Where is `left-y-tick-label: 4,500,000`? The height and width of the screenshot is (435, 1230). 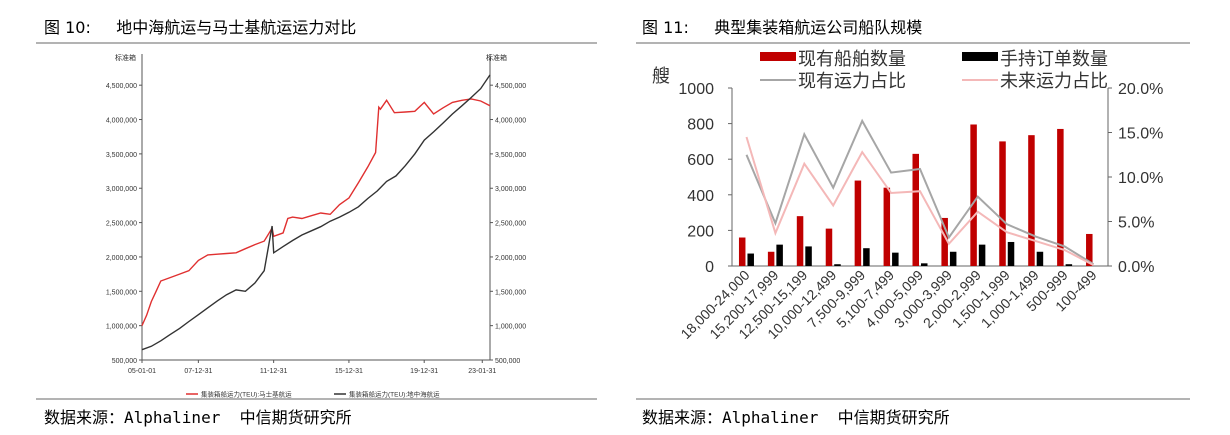 left-y-tick-label: 4,500,000 is located at coordinates (121, 86).